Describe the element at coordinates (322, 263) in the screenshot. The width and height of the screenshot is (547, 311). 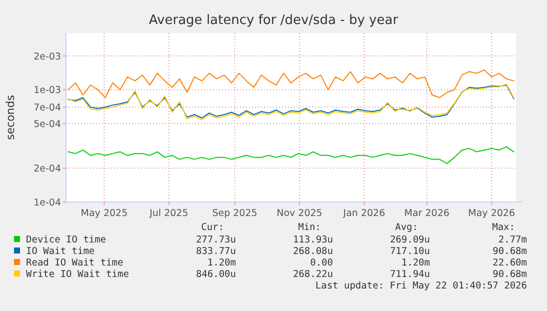
I see `text: 0.00` at that location.